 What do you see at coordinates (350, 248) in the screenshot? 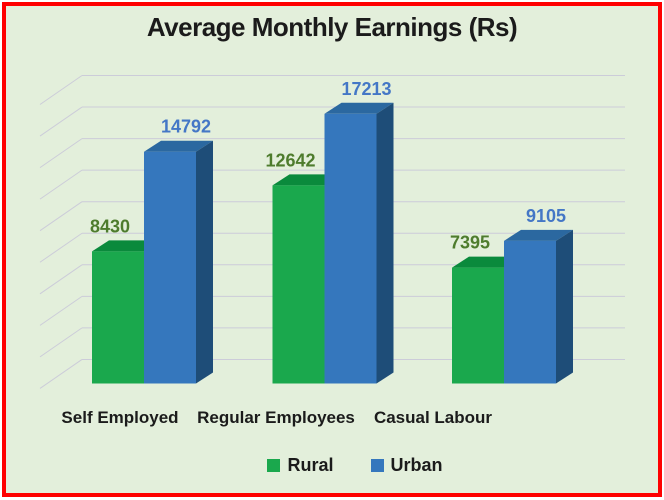
I see `bar-urban-regular-employees` at bounding box center [350, 248].